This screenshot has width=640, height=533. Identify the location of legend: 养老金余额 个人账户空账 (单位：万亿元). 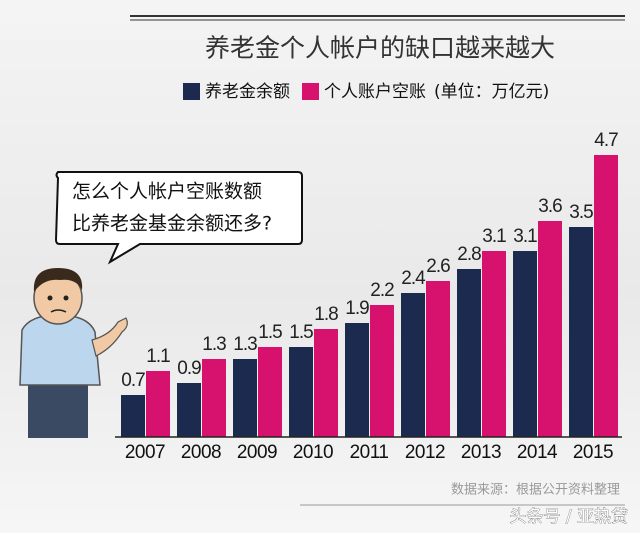
(366, 92).